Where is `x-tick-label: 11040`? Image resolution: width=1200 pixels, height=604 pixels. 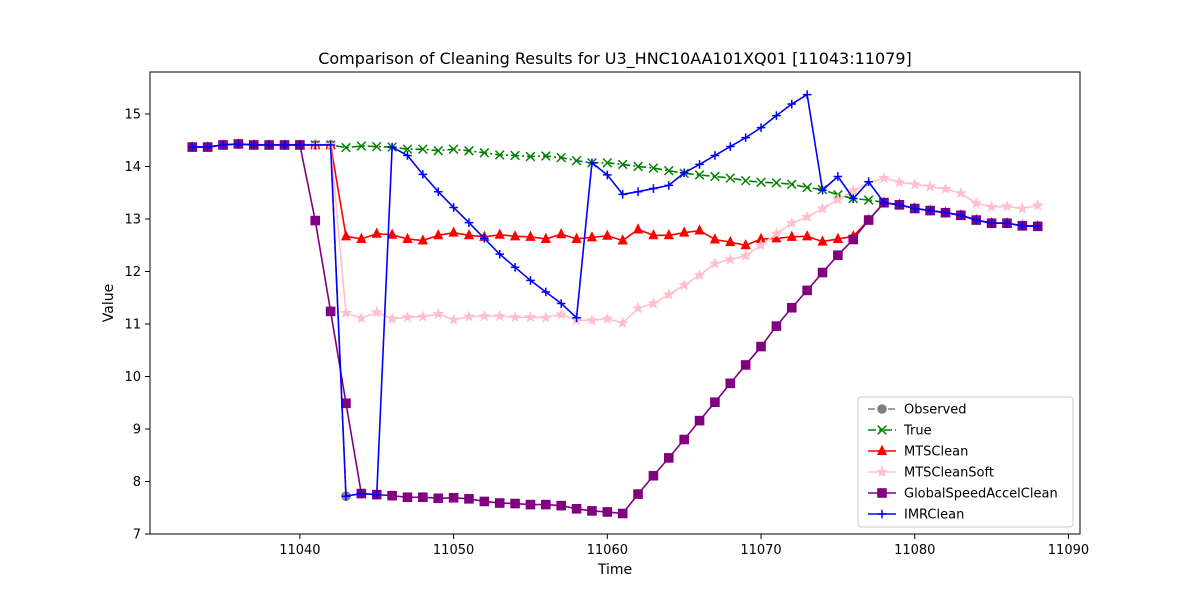 x-tick-label: 11040 is located at coordinates (299, 550).